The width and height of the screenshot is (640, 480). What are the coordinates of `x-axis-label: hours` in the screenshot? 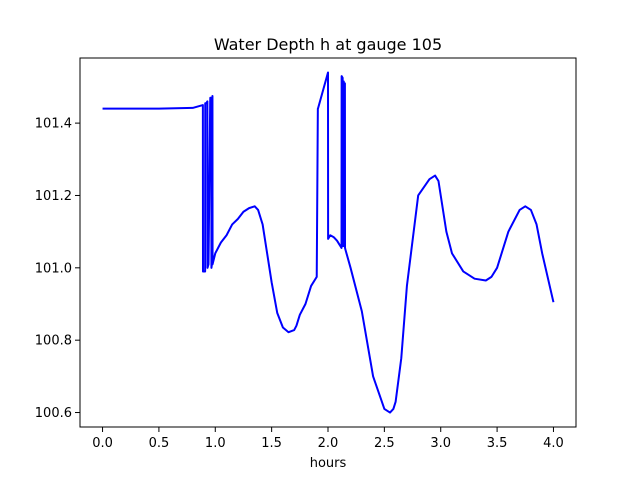 It's located at (328, 463).